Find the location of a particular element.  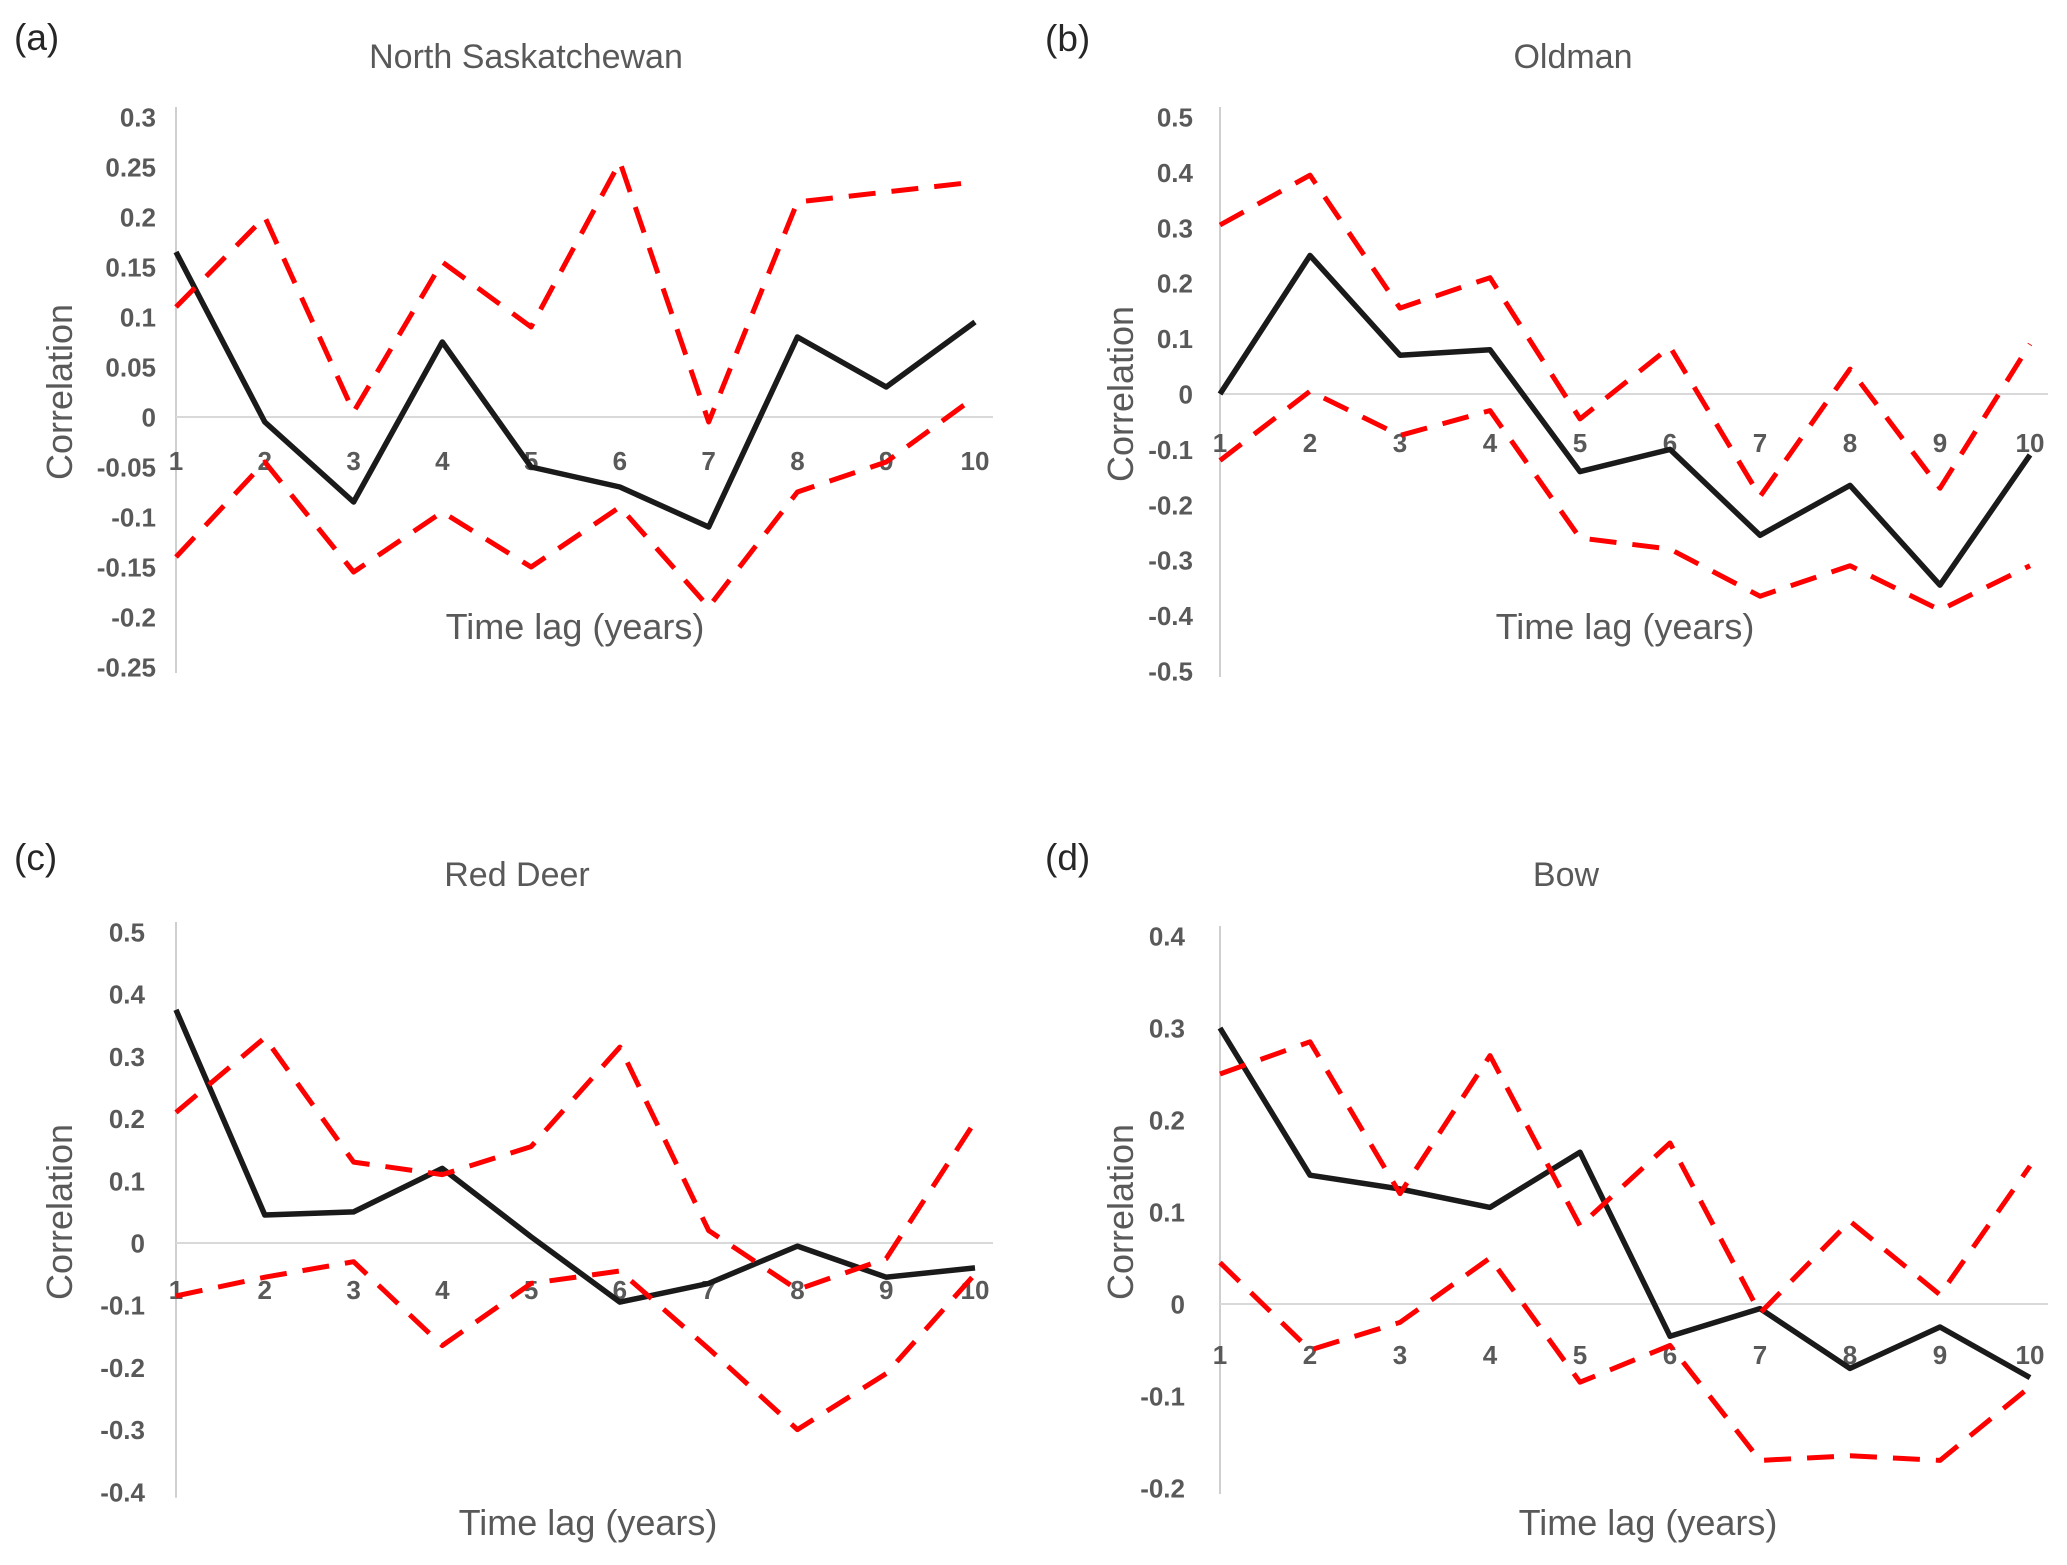

x-axis-title-b: Time lag (years) is located at coordinates (1625, 626).